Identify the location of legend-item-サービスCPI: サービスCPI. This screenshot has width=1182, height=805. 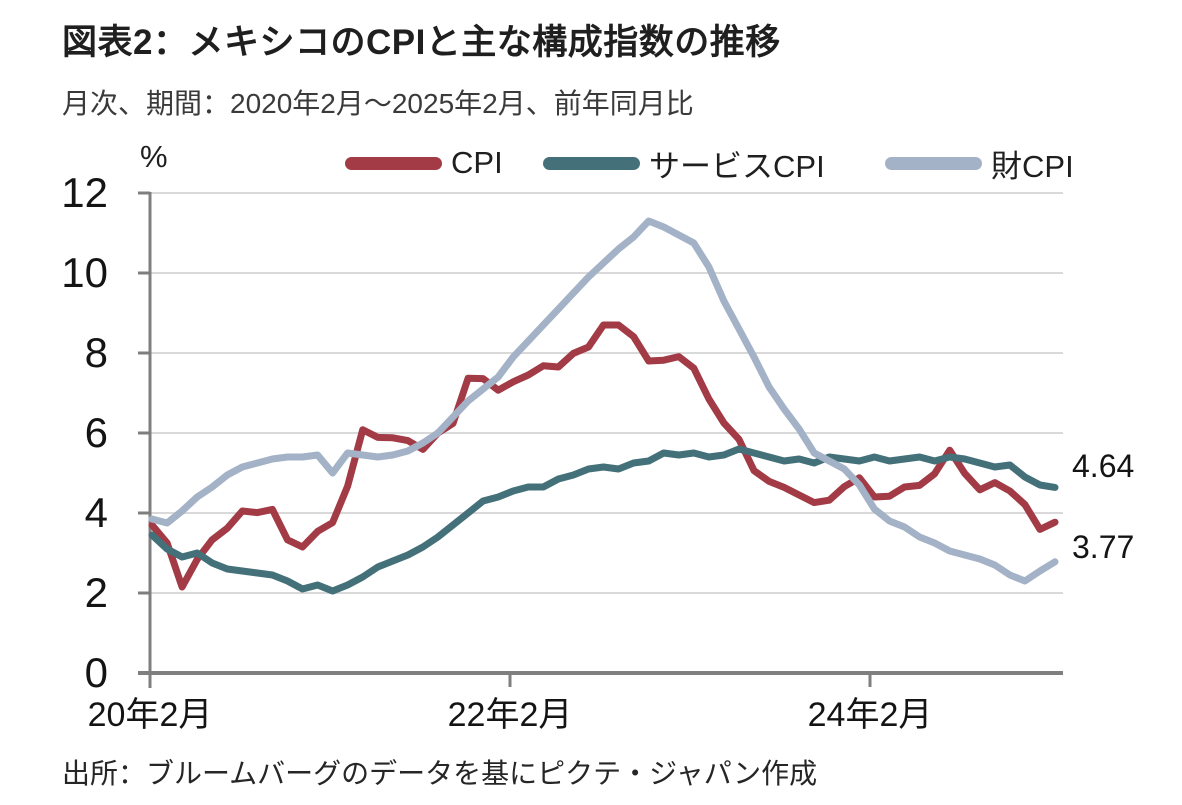
(684, 165).